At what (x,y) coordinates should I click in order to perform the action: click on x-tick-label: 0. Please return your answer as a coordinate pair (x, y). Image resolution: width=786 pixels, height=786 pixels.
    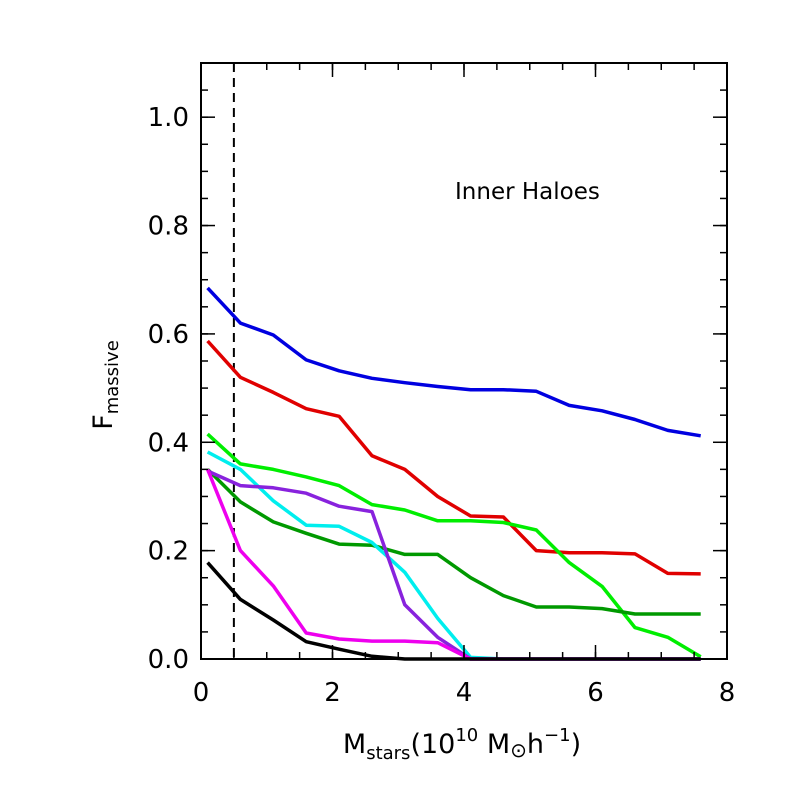
    Looking at the image, I should click on (201, 693).